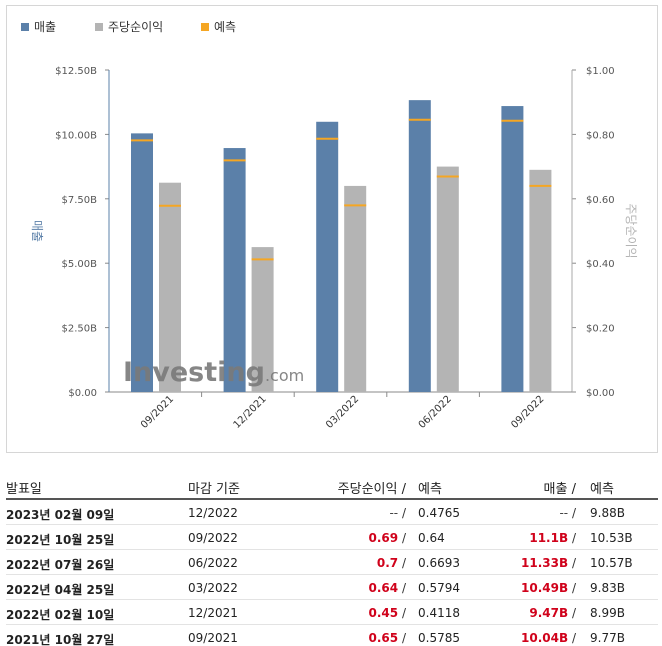 Image resolution: width=662 pixels, height=646 pixels. I want to click on cell-eps-value: 0.65, so click(383, 638).